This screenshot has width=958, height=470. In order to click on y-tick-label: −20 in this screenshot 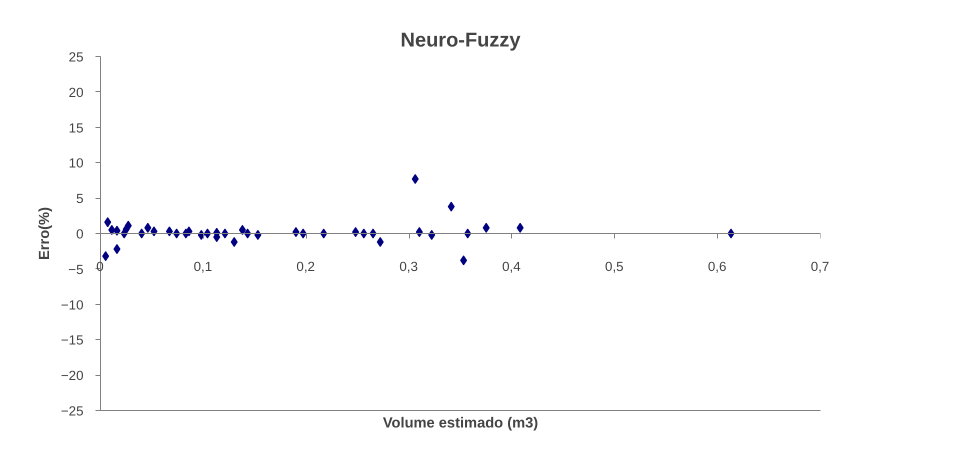, I will do `click(72, 376)`.